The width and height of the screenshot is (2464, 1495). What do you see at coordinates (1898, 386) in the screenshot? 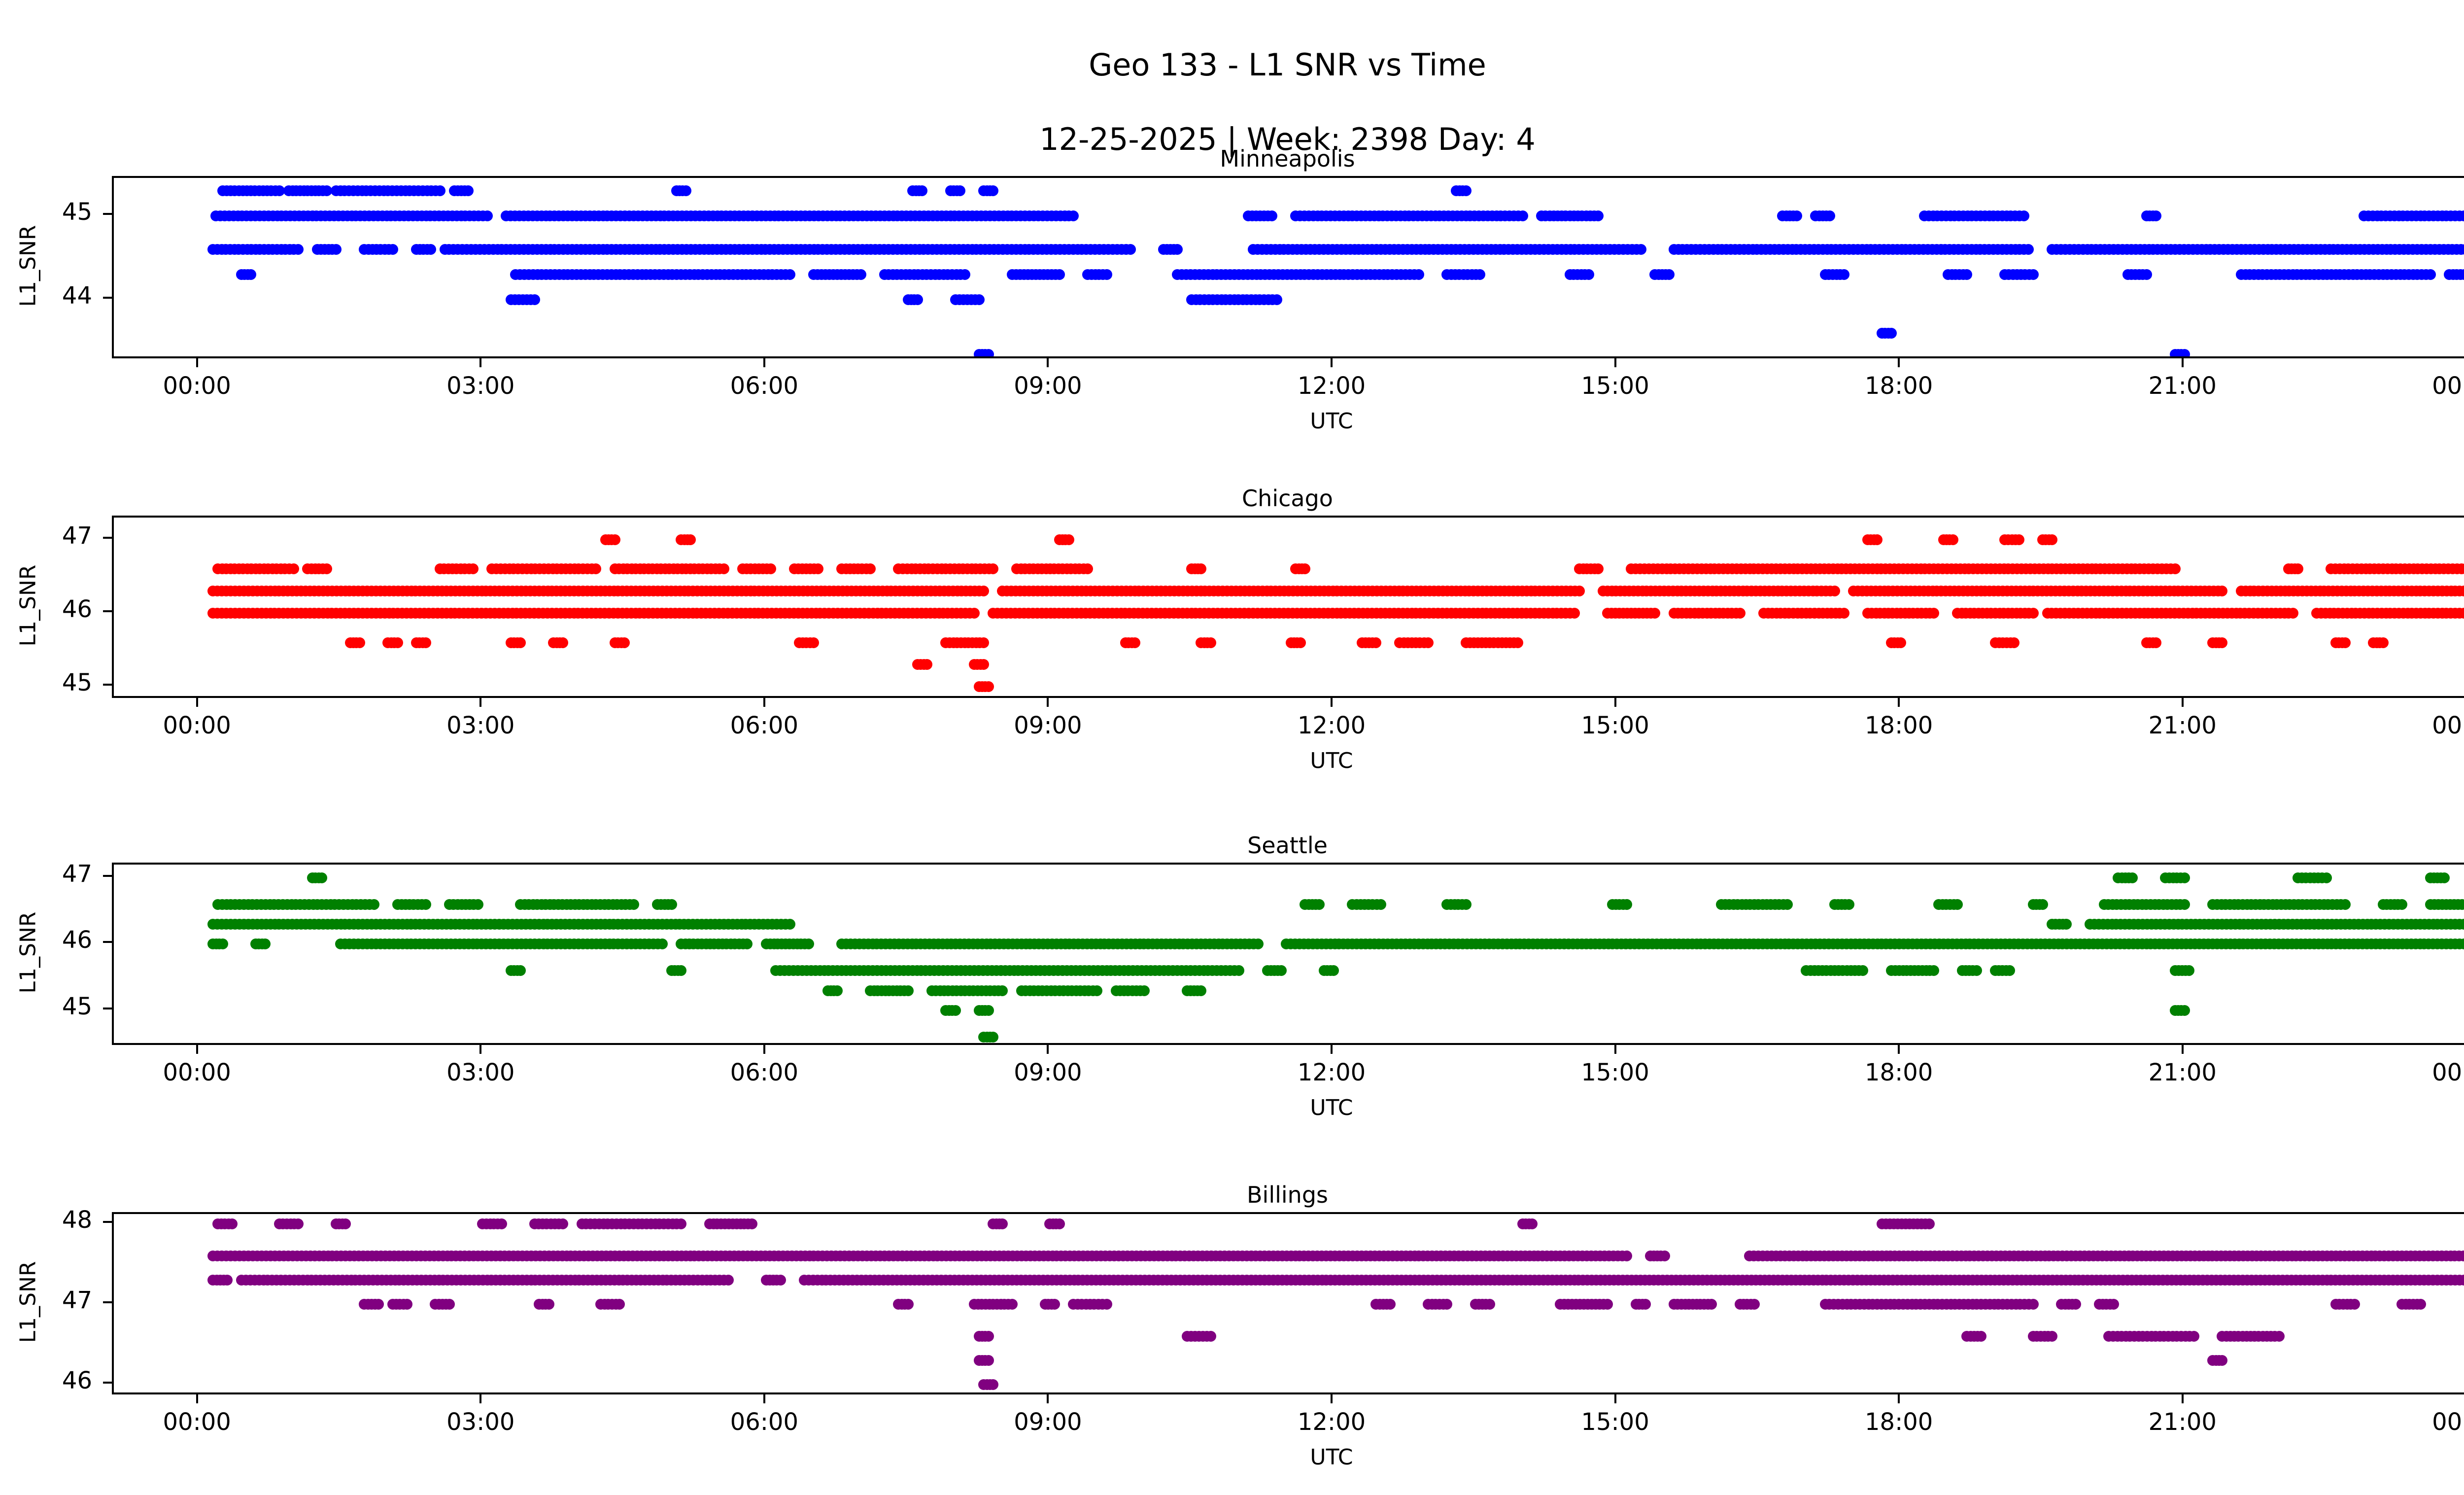
I see `x-tick-label: 18:00` at bounding box center [1898, 386].